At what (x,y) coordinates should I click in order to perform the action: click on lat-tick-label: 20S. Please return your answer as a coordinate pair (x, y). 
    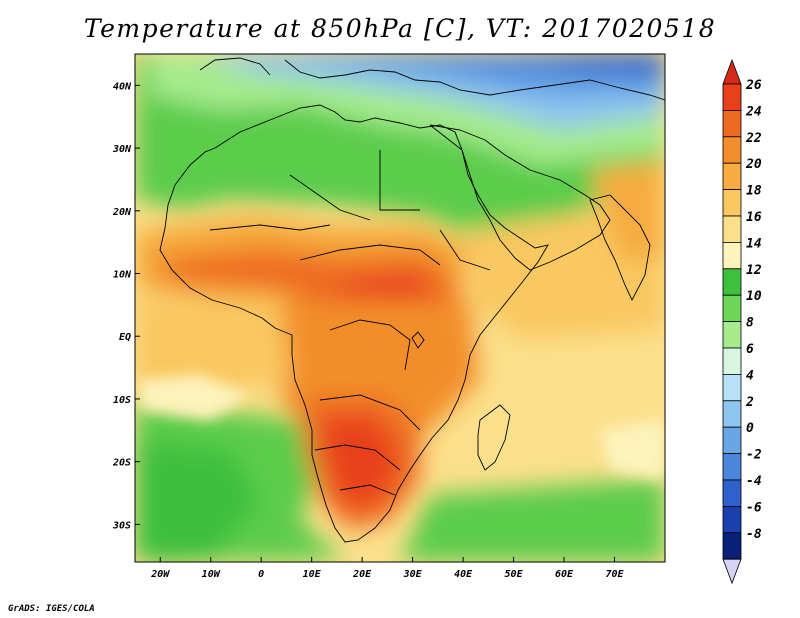
    Looking at the image, I should click on (121, 463).